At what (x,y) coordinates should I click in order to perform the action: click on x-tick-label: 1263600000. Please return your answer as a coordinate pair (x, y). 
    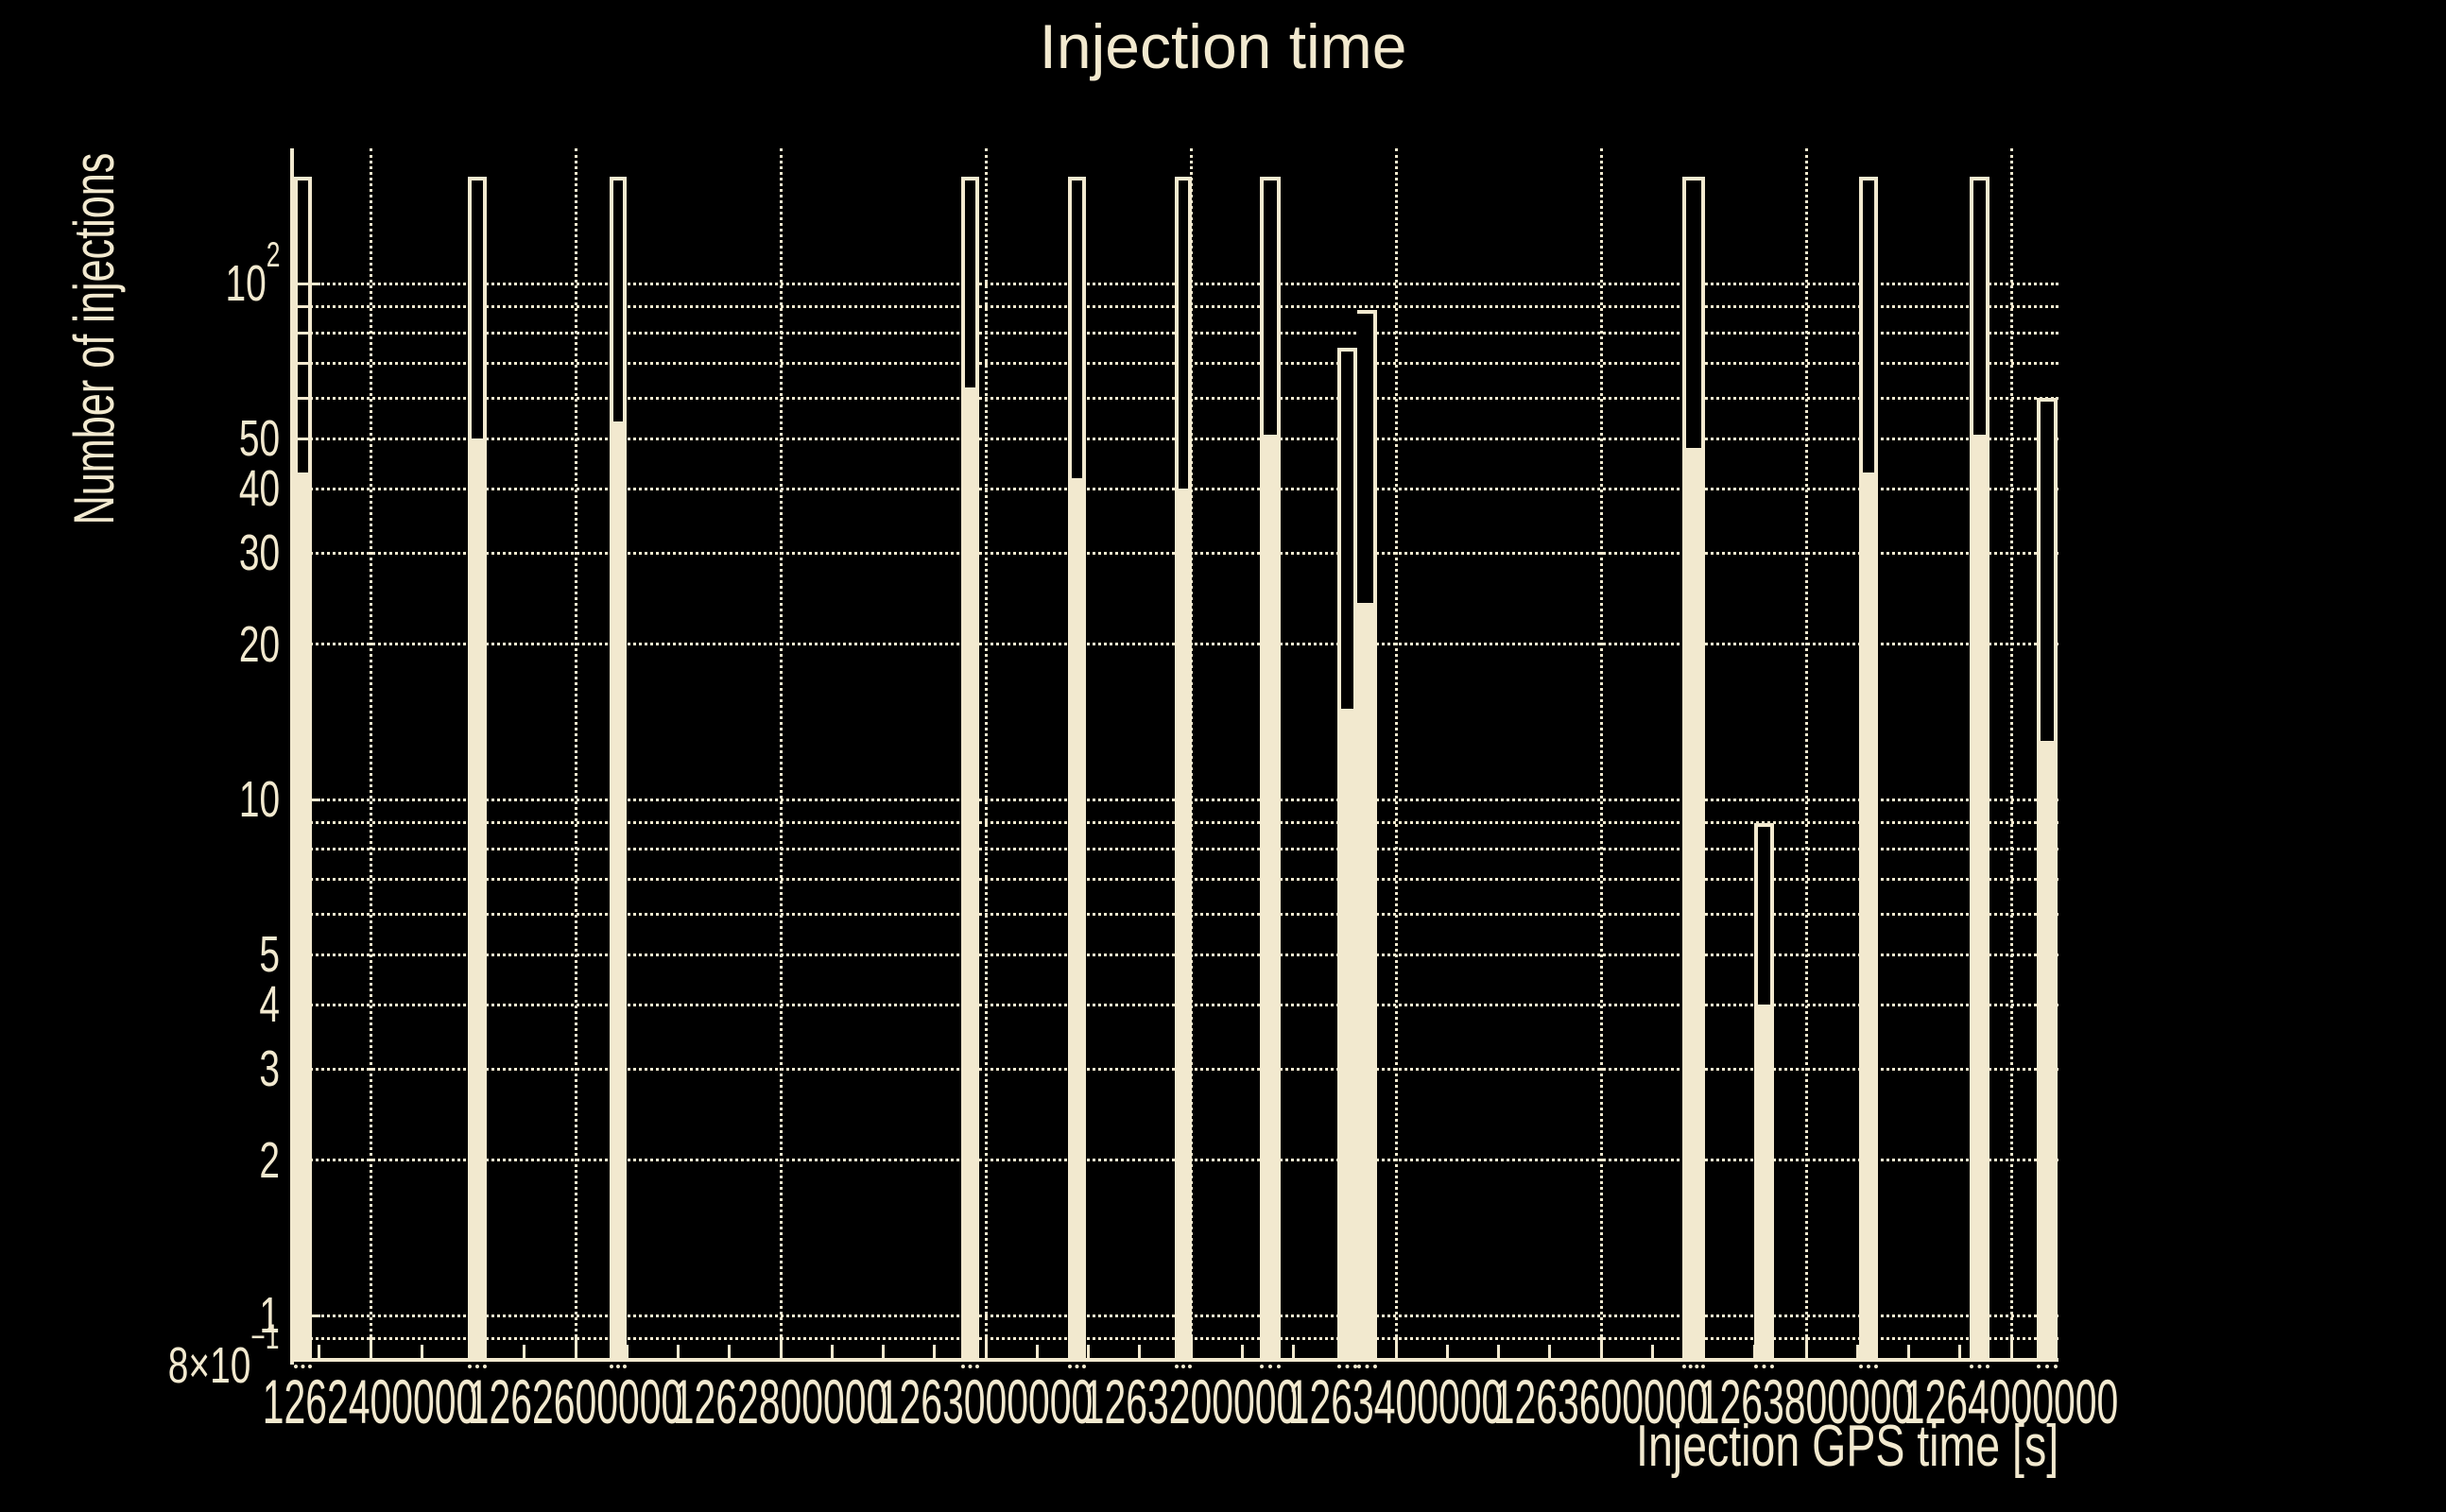
    Looking at the image, I should click on (1601, 1401).